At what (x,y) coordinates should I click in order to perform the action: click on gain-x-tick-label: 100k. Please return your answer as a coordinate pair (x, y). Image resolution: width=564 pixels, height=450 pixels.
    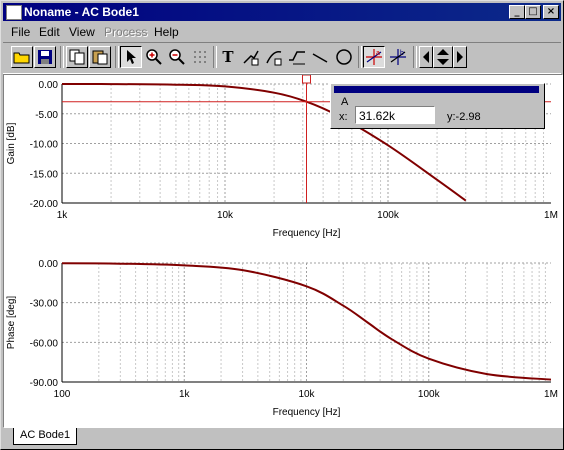
    Looking at the image, I should click on (388, 215).